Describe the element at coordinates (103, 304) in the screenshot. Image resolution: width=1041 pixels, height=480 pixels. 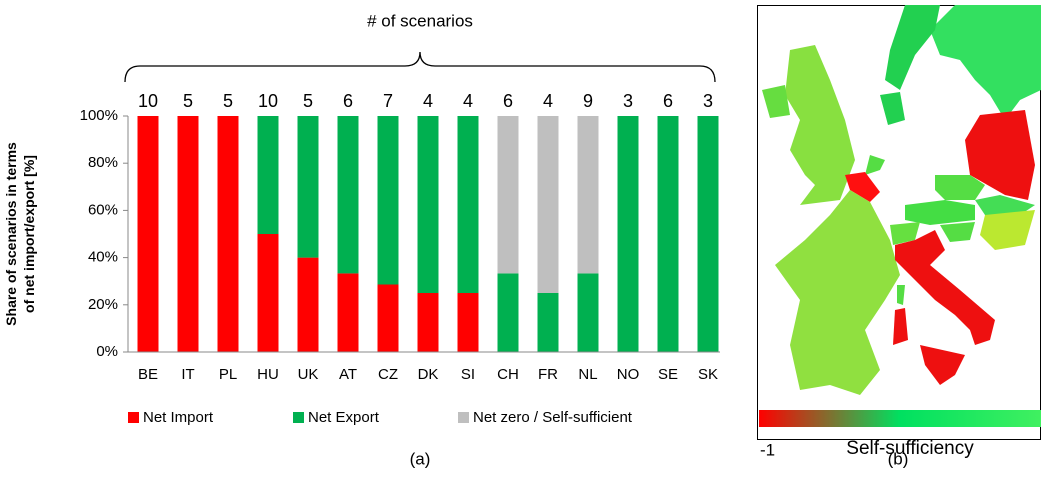
I see `y-tick-label: 20%` at that location.